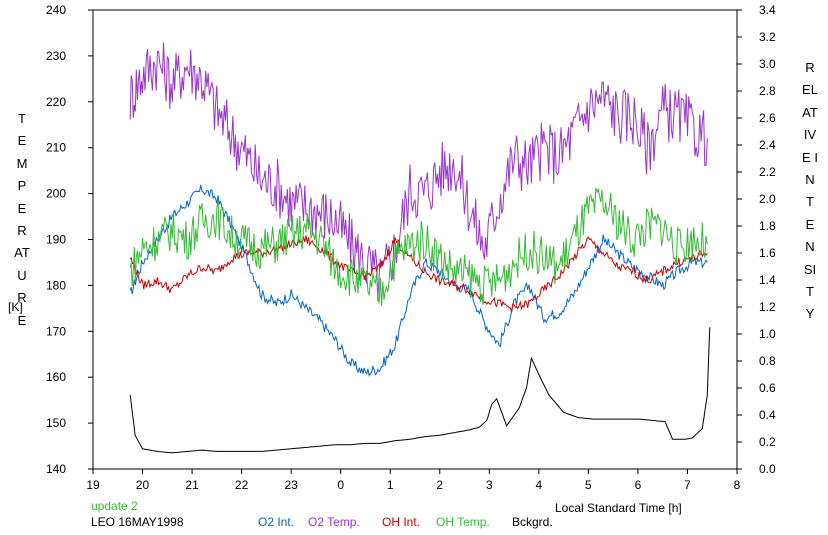 The width and height of the screenshot is (828, 535). I want to click on y-right-tick-label: 0.2, so click(767, 442).